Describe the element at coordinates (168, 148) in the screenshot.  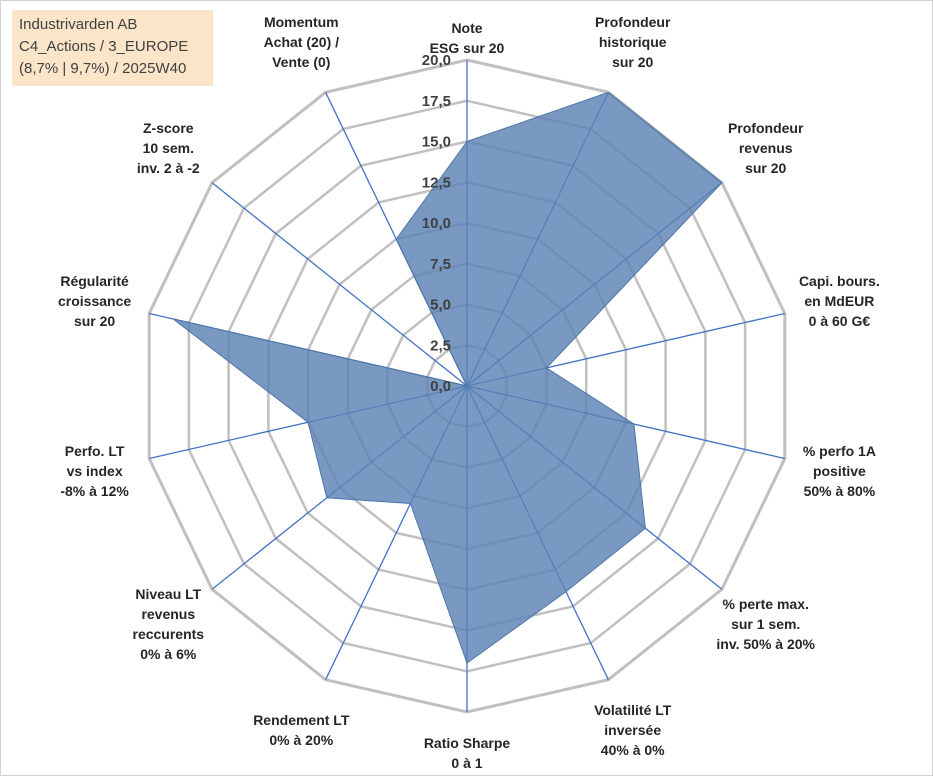
I see `axis-label: Z-score 10 sem. inv. 2 à -2` at that location.